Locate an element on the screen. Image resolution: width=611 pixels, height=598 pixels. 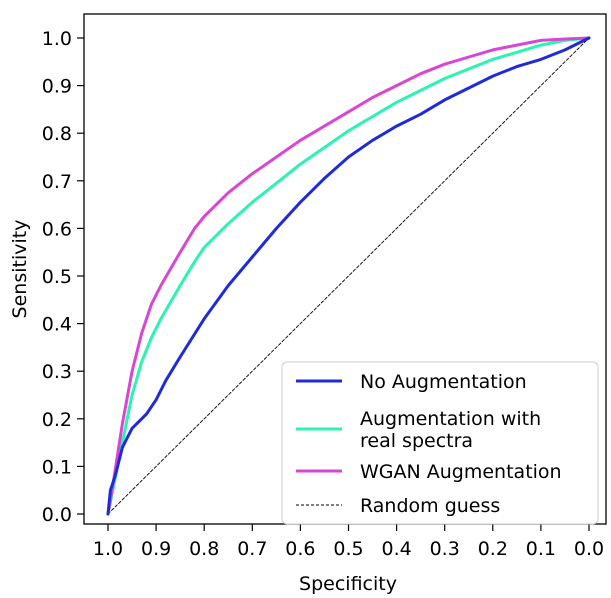
y-tick-label: 0.1 is located at coordinates (57, 467).